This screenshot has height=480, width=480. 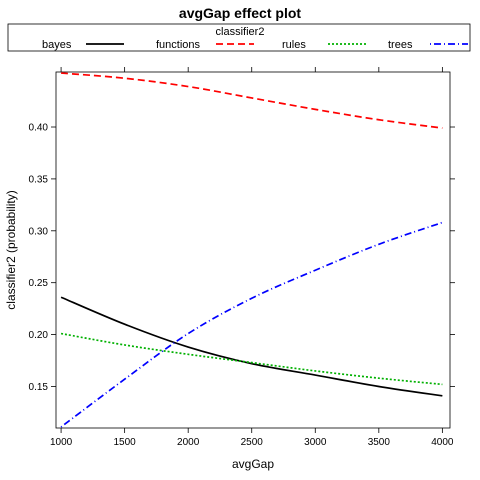 I want to click on y-tick-label: 0.30, so click(x=39, y=231).